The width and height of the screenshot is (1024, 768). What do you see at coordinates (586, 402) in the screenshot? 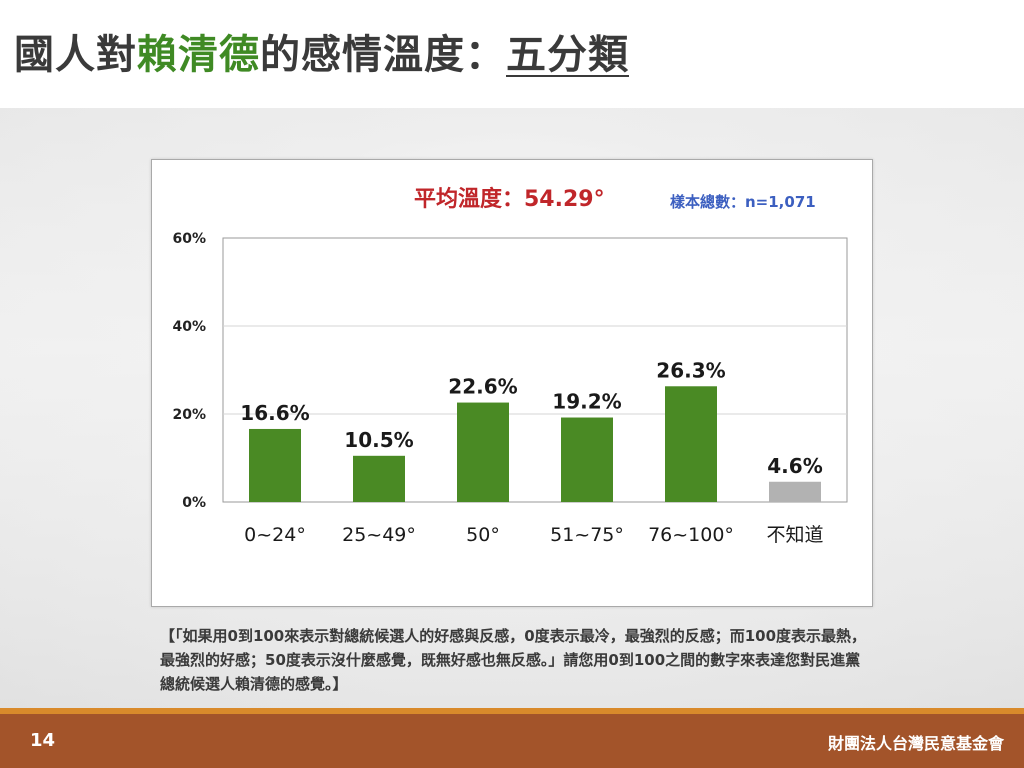
I see `data-label: 19.2%` at bounding box center [586, 402].